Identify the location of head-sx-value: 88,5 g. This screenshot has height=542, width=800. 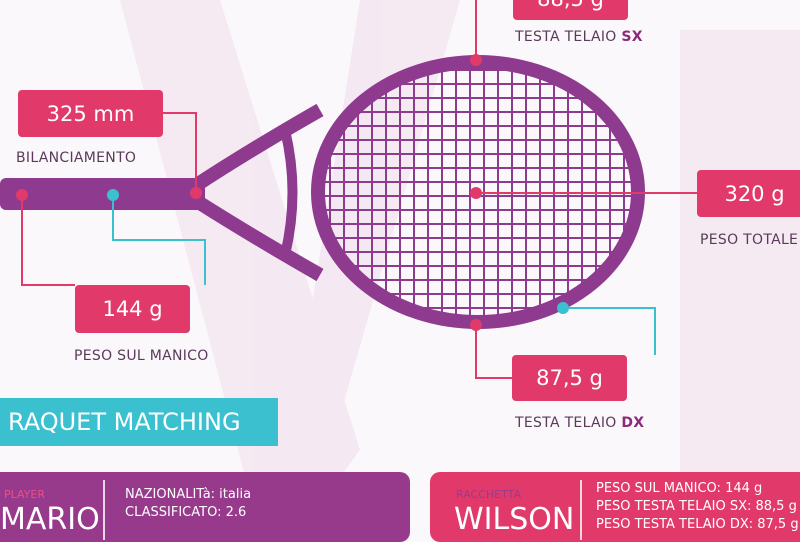
(570, 10).